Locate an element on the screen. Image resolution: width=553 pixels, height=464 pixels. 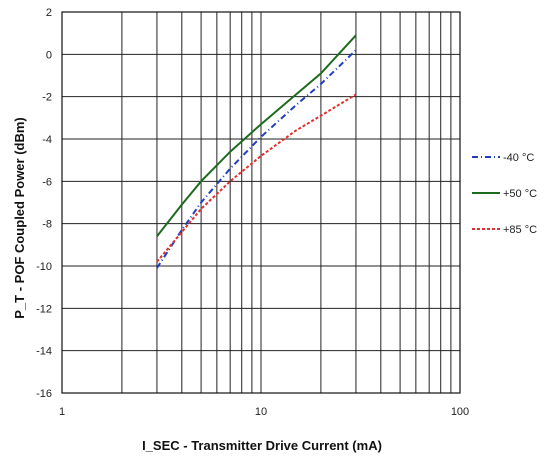
x-axis-title: I_SEC - Transmitter Drive Current (mA) is located at coordinates (262, 445).